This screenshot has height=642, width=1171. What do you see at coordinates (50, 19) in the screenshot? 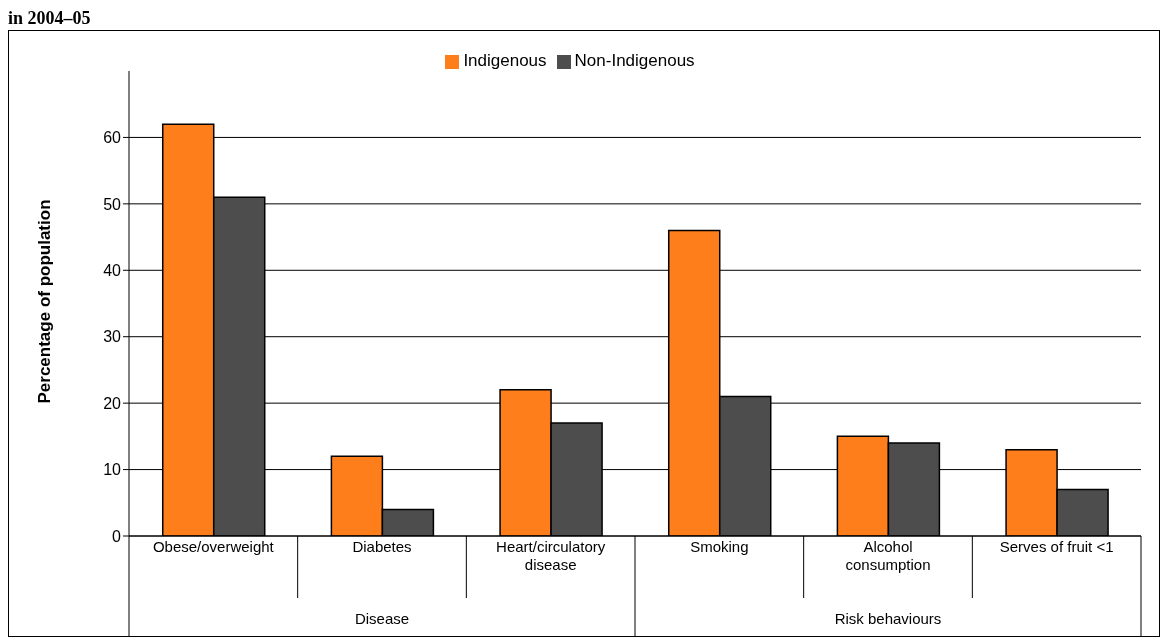
I see `chart-title: in 2004–05` at bounding box center [50, 19].